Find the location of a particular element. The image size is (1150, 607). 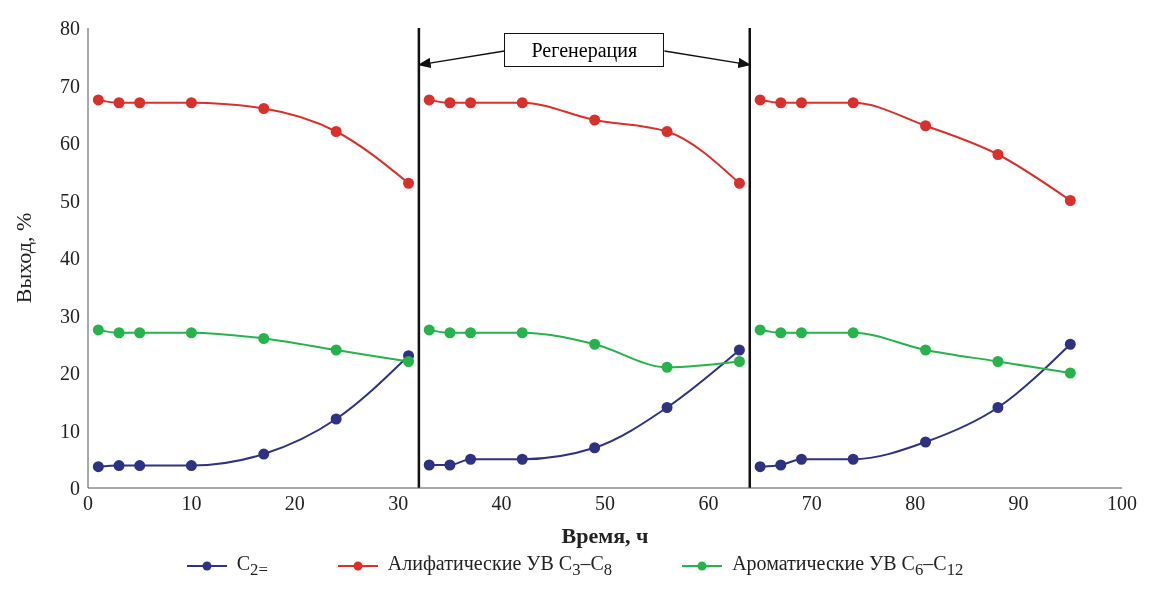

x-tick-label: 20 is located at coordinates (294, 503).